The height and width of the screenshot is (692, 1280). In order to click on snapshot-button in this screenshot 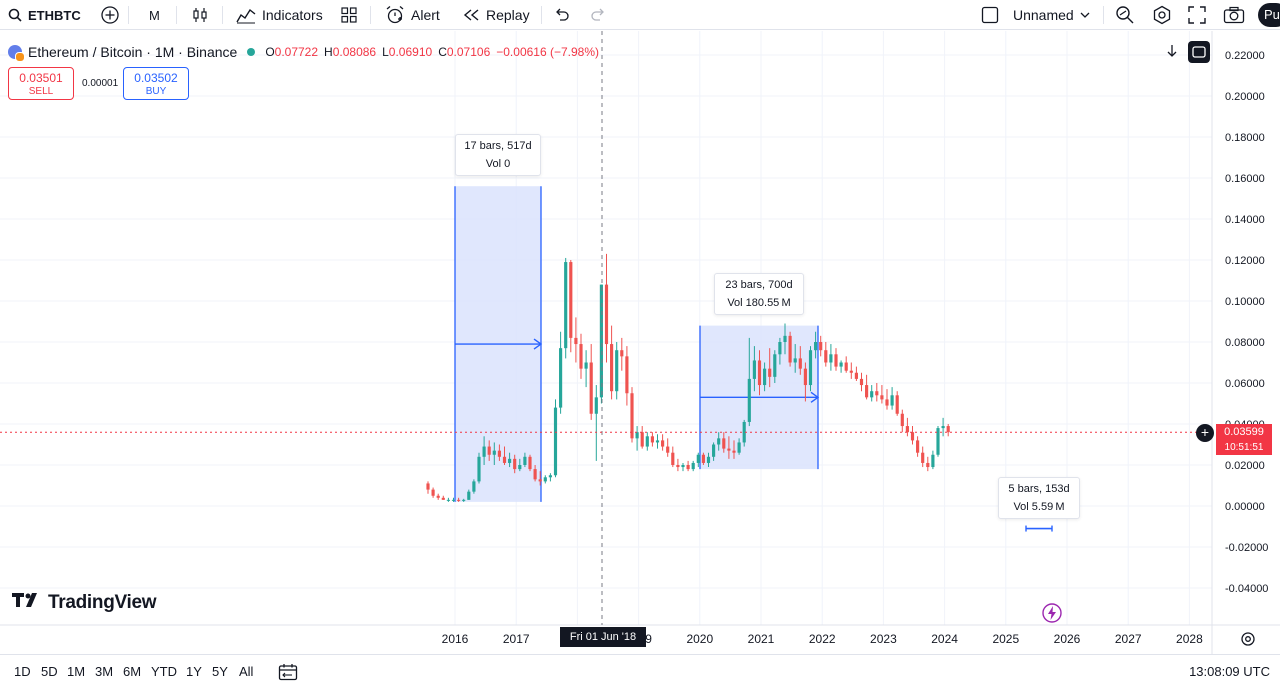, I will do `click(1234, 15)`.